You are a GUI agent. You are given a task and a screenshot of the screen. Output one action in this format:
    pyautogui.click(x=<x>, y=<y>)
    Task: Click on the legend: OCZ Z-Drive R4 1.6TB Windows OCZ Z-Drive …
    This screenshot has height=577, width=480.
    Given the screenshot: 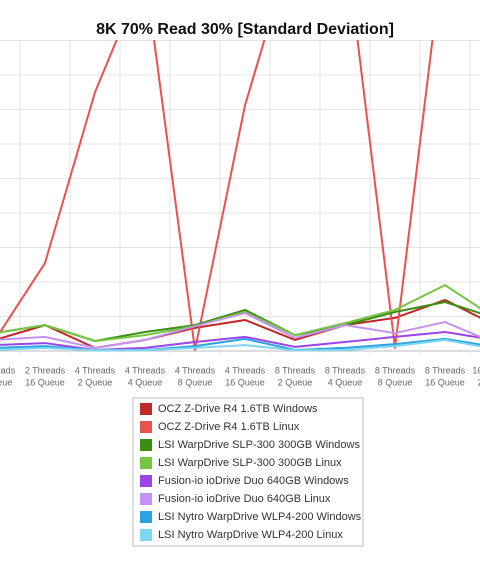 What is the action you would take?
    pyautogui.click(x=251, y=472)
    